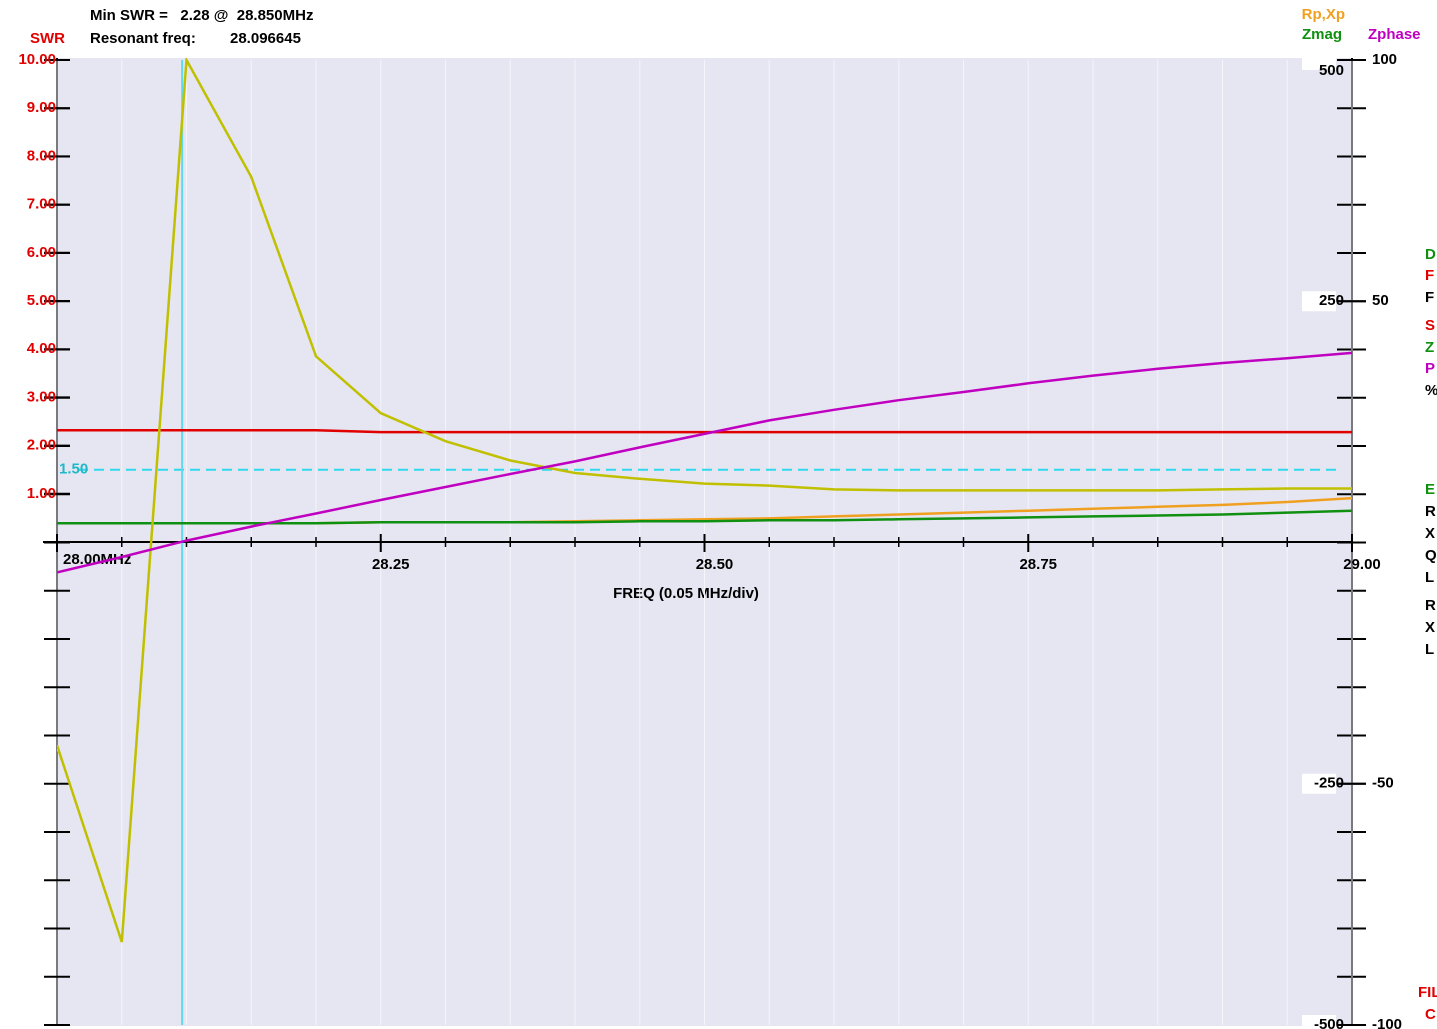 The height and width of the screenshot is (1029, 1437). What do you see at coordinates (1430, 368) in the screenshot?
I see `side-panel-label: P` at bounding box center [1430, 368].